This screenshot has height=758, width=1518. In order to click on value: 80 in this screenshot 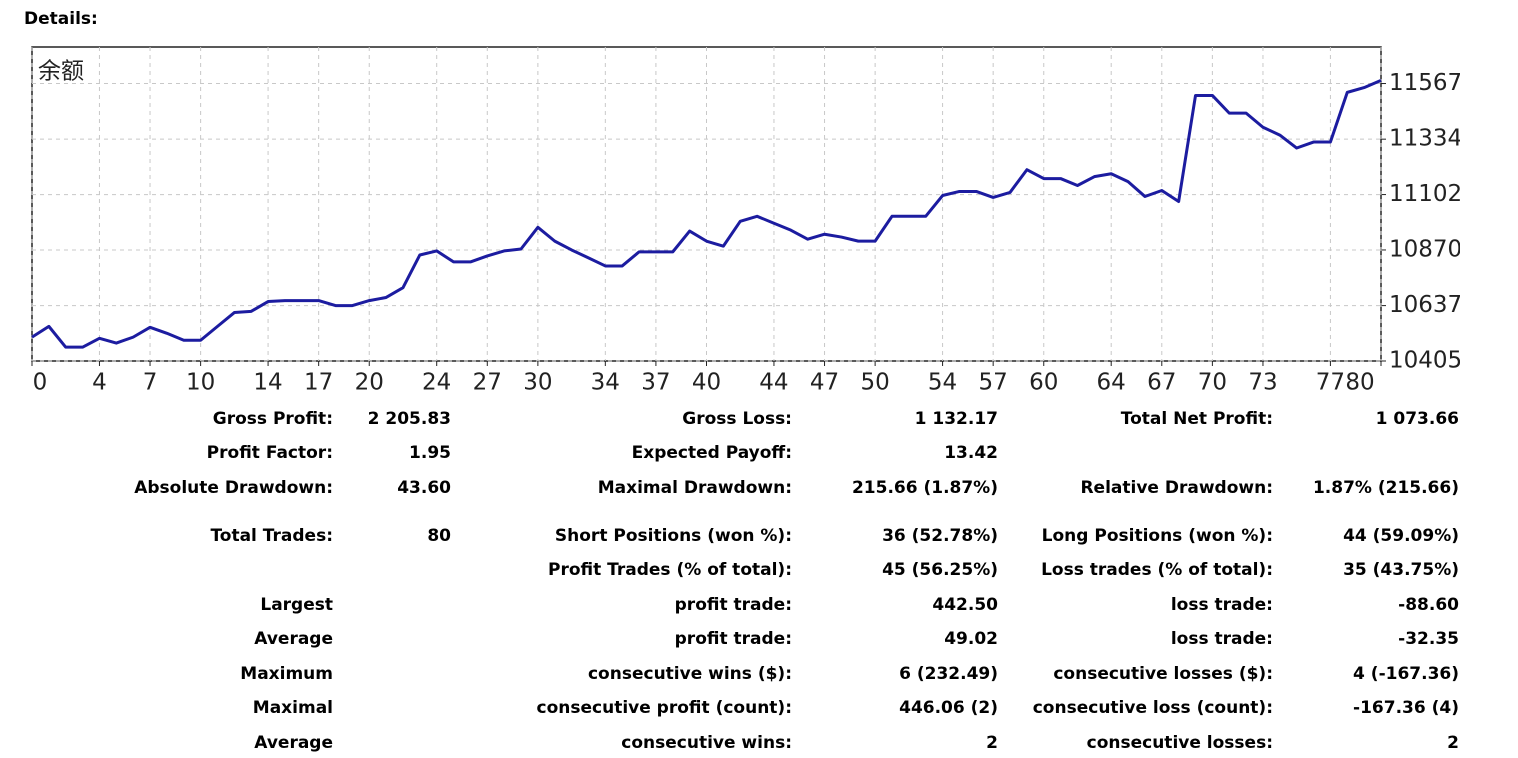, I will do `click(439, 536)`.